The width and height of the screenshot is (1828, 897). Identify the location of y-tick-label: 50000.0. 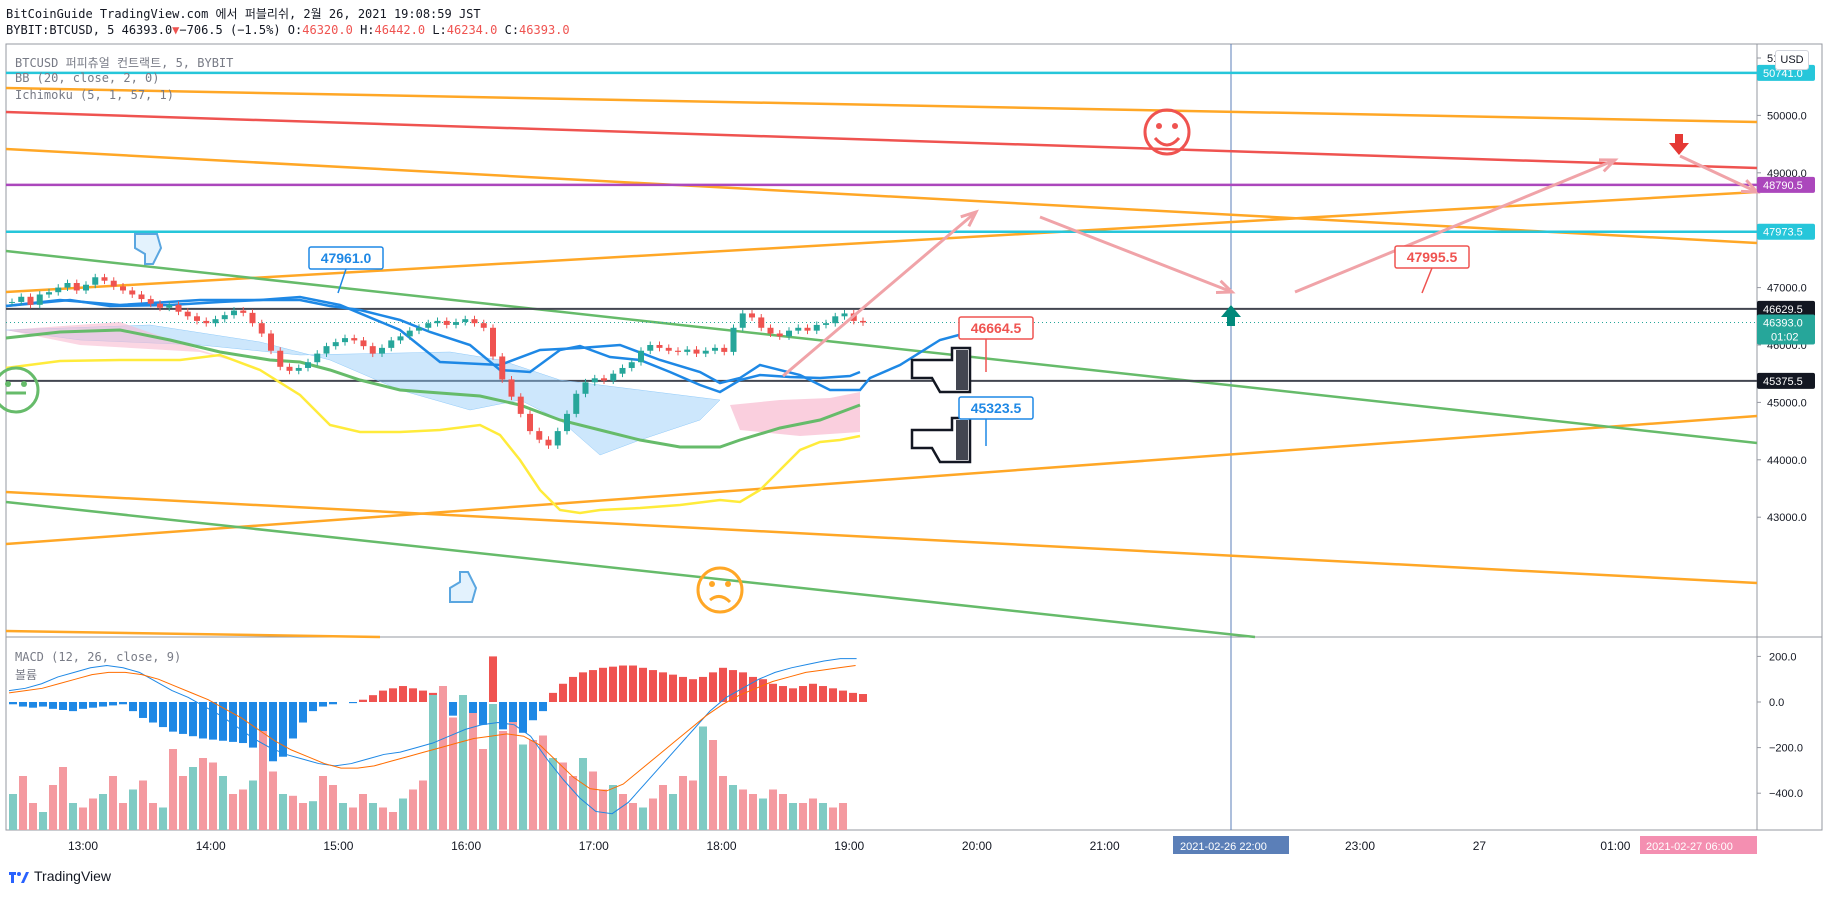
(1787, 116).